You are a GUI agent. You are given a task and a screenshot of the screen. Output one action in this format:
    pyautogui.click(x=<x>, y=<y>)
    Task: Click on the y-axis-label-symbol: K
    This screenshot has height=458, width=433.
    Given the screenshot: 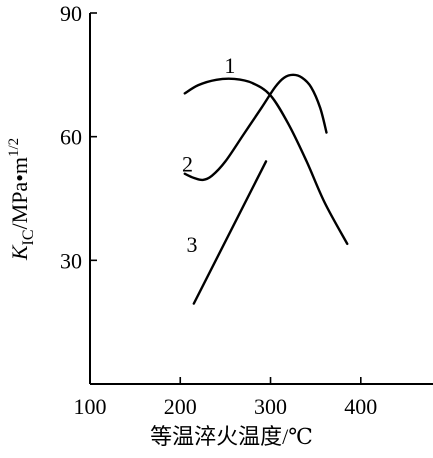 What is the action you would take?
    pyautogui.click(x=19, y=252)
    